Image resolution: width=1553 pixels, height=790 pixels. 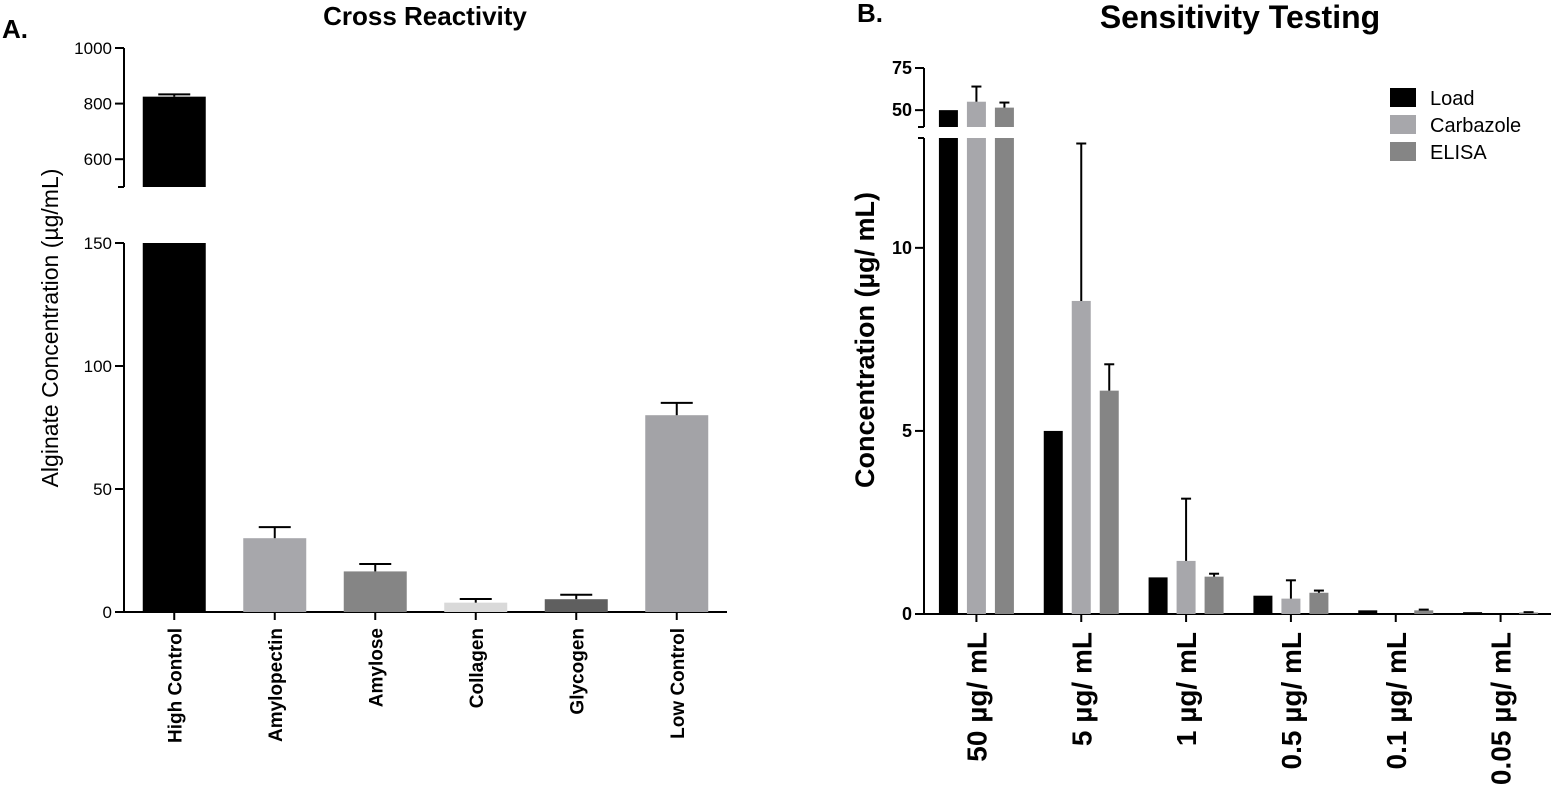 What do you see at coordinates (175, 685) in the screenshot?
I see `chart-a-xtick-label: High Control` at bounding box center [175, 685].